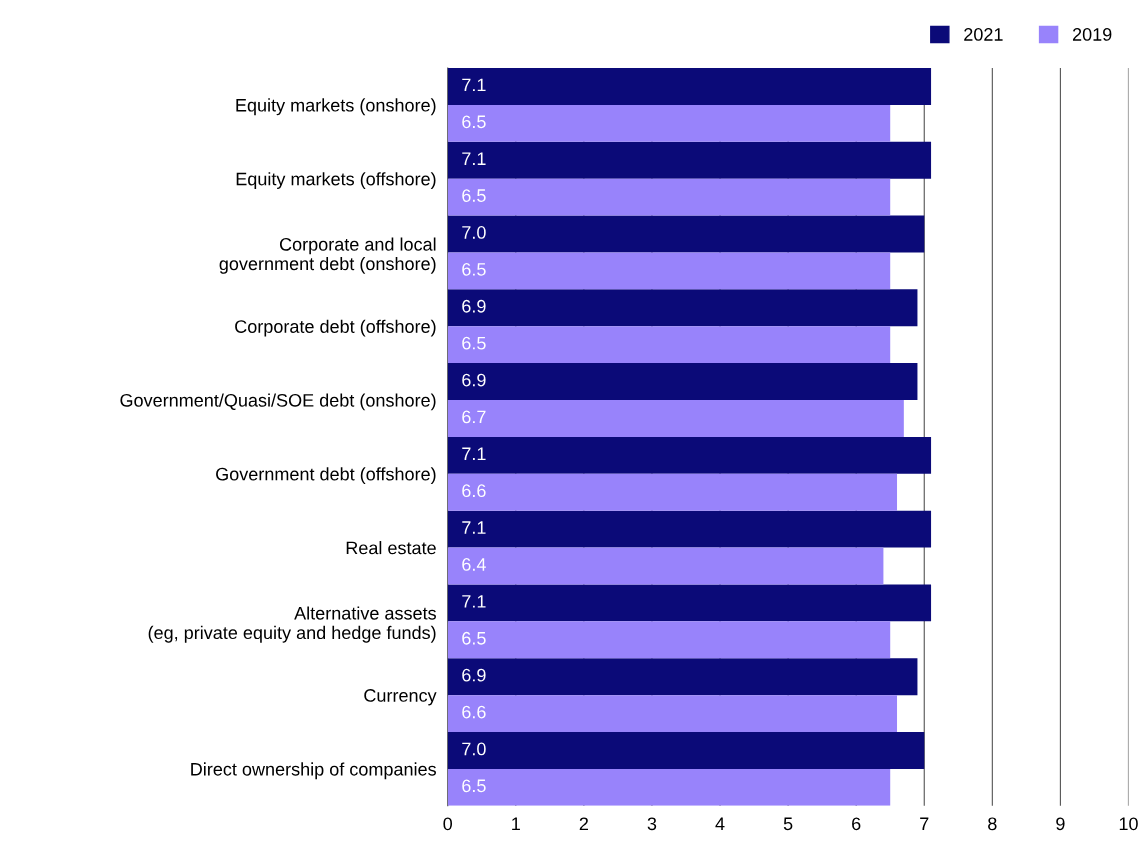 Image resolution: width=1148 pixels, height=850 pixels. What do you see at coordinates (292, 624) in the screenshot?
I see `y-tick-label: Alternative assets (eg, private equity and hedge funds)` at bounding box center [292, 624].